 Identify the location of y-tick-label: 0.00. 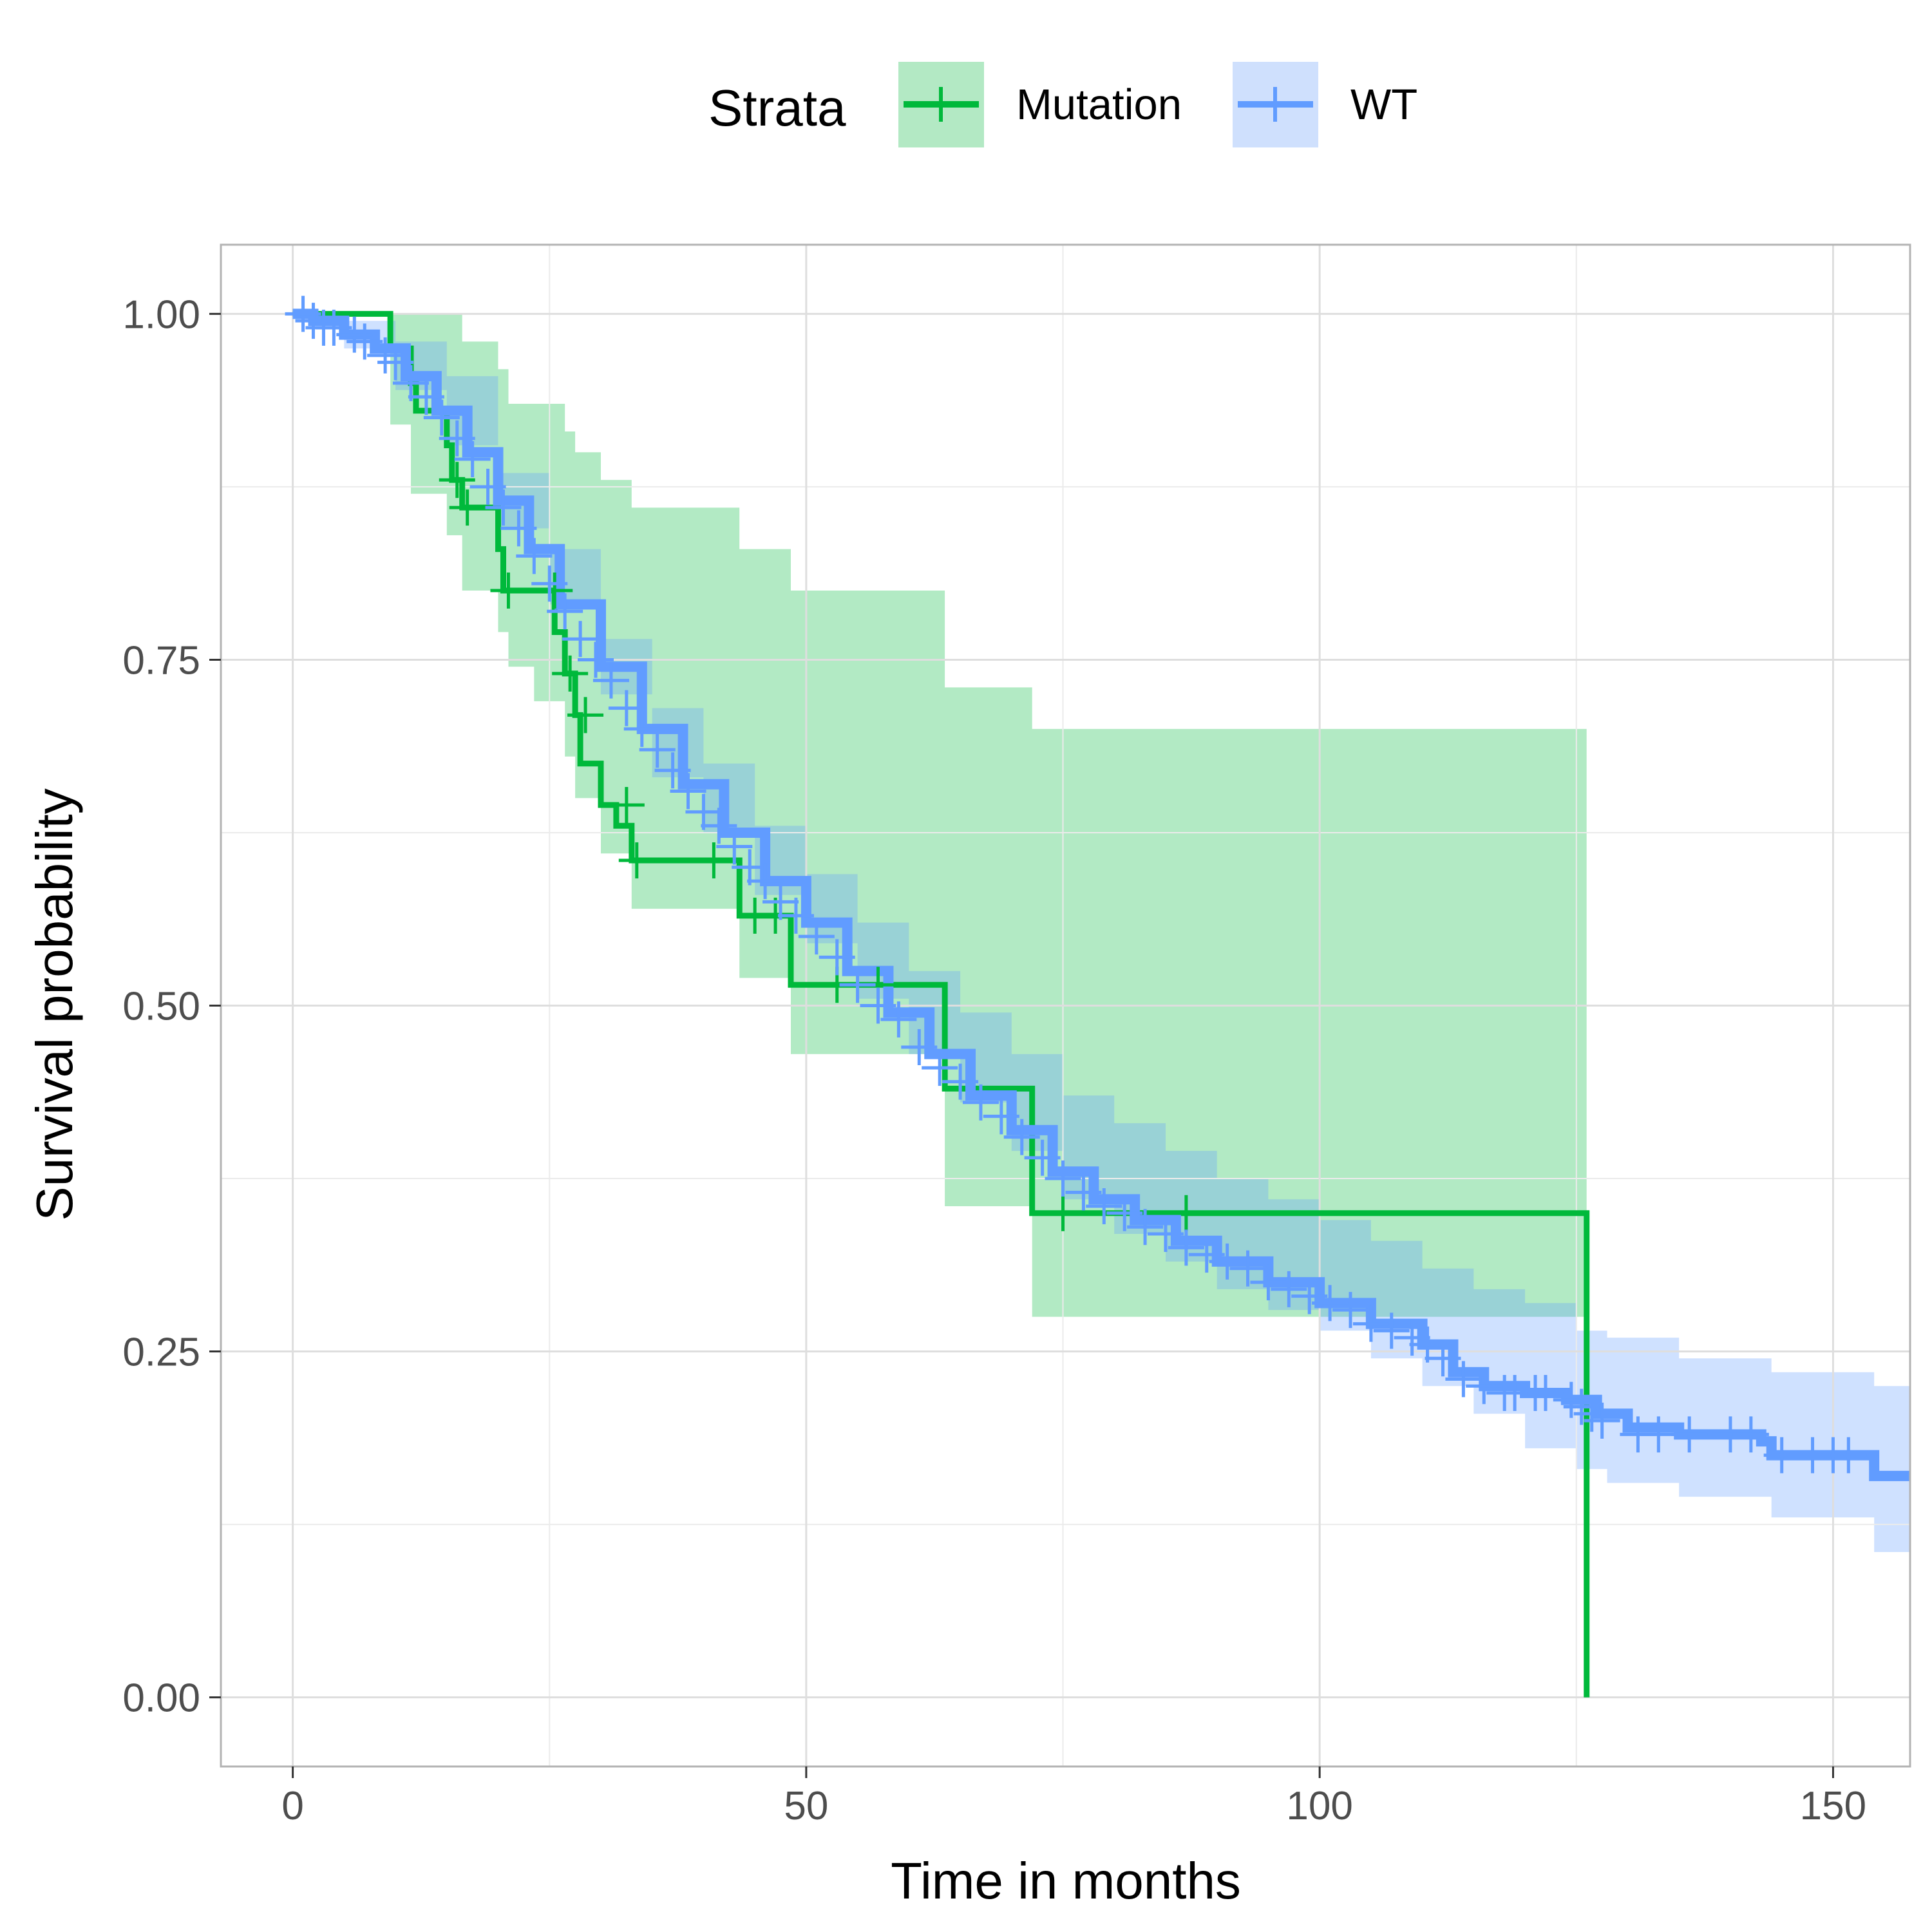
(161, 1698).